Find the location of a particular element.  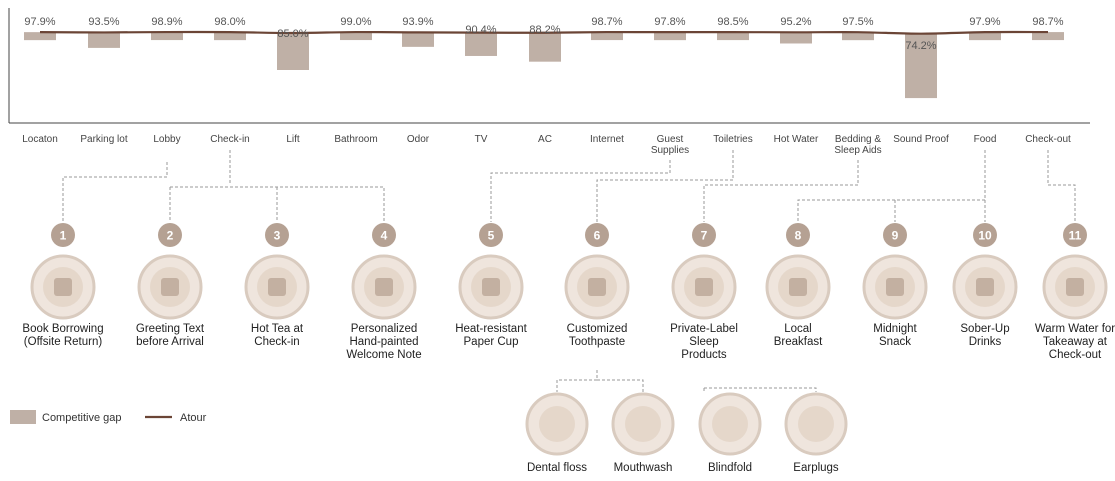

x-tick-label: Bathroom is located at coordinates (355, 139).